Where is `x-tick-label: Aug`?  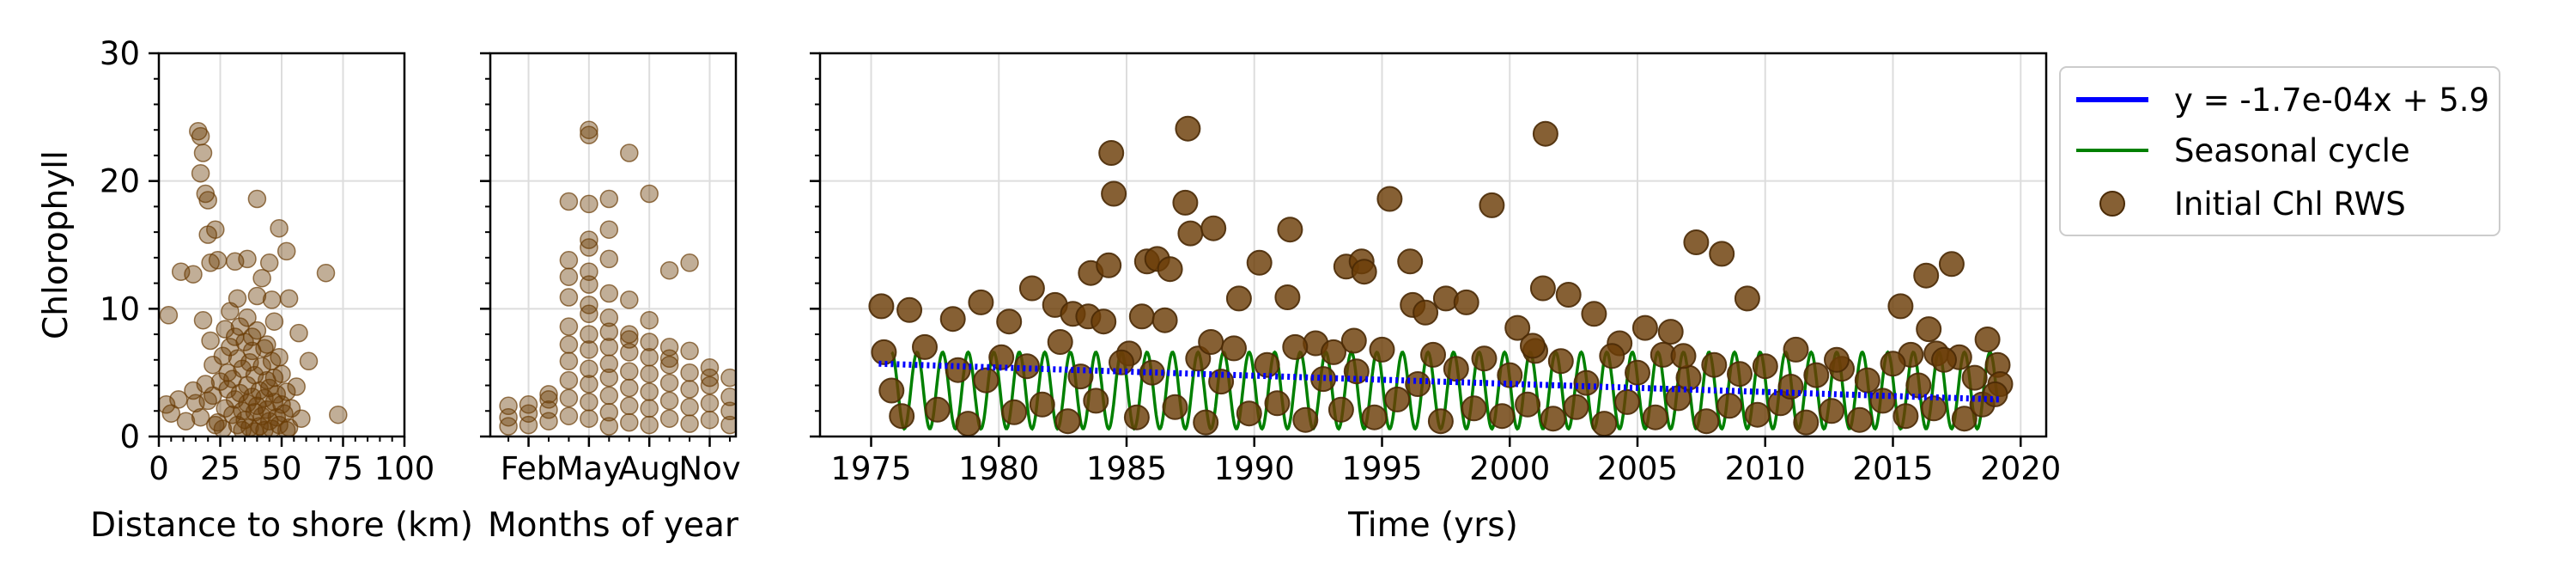 x-tick-label: Aug is located at coordinates (649, 468).